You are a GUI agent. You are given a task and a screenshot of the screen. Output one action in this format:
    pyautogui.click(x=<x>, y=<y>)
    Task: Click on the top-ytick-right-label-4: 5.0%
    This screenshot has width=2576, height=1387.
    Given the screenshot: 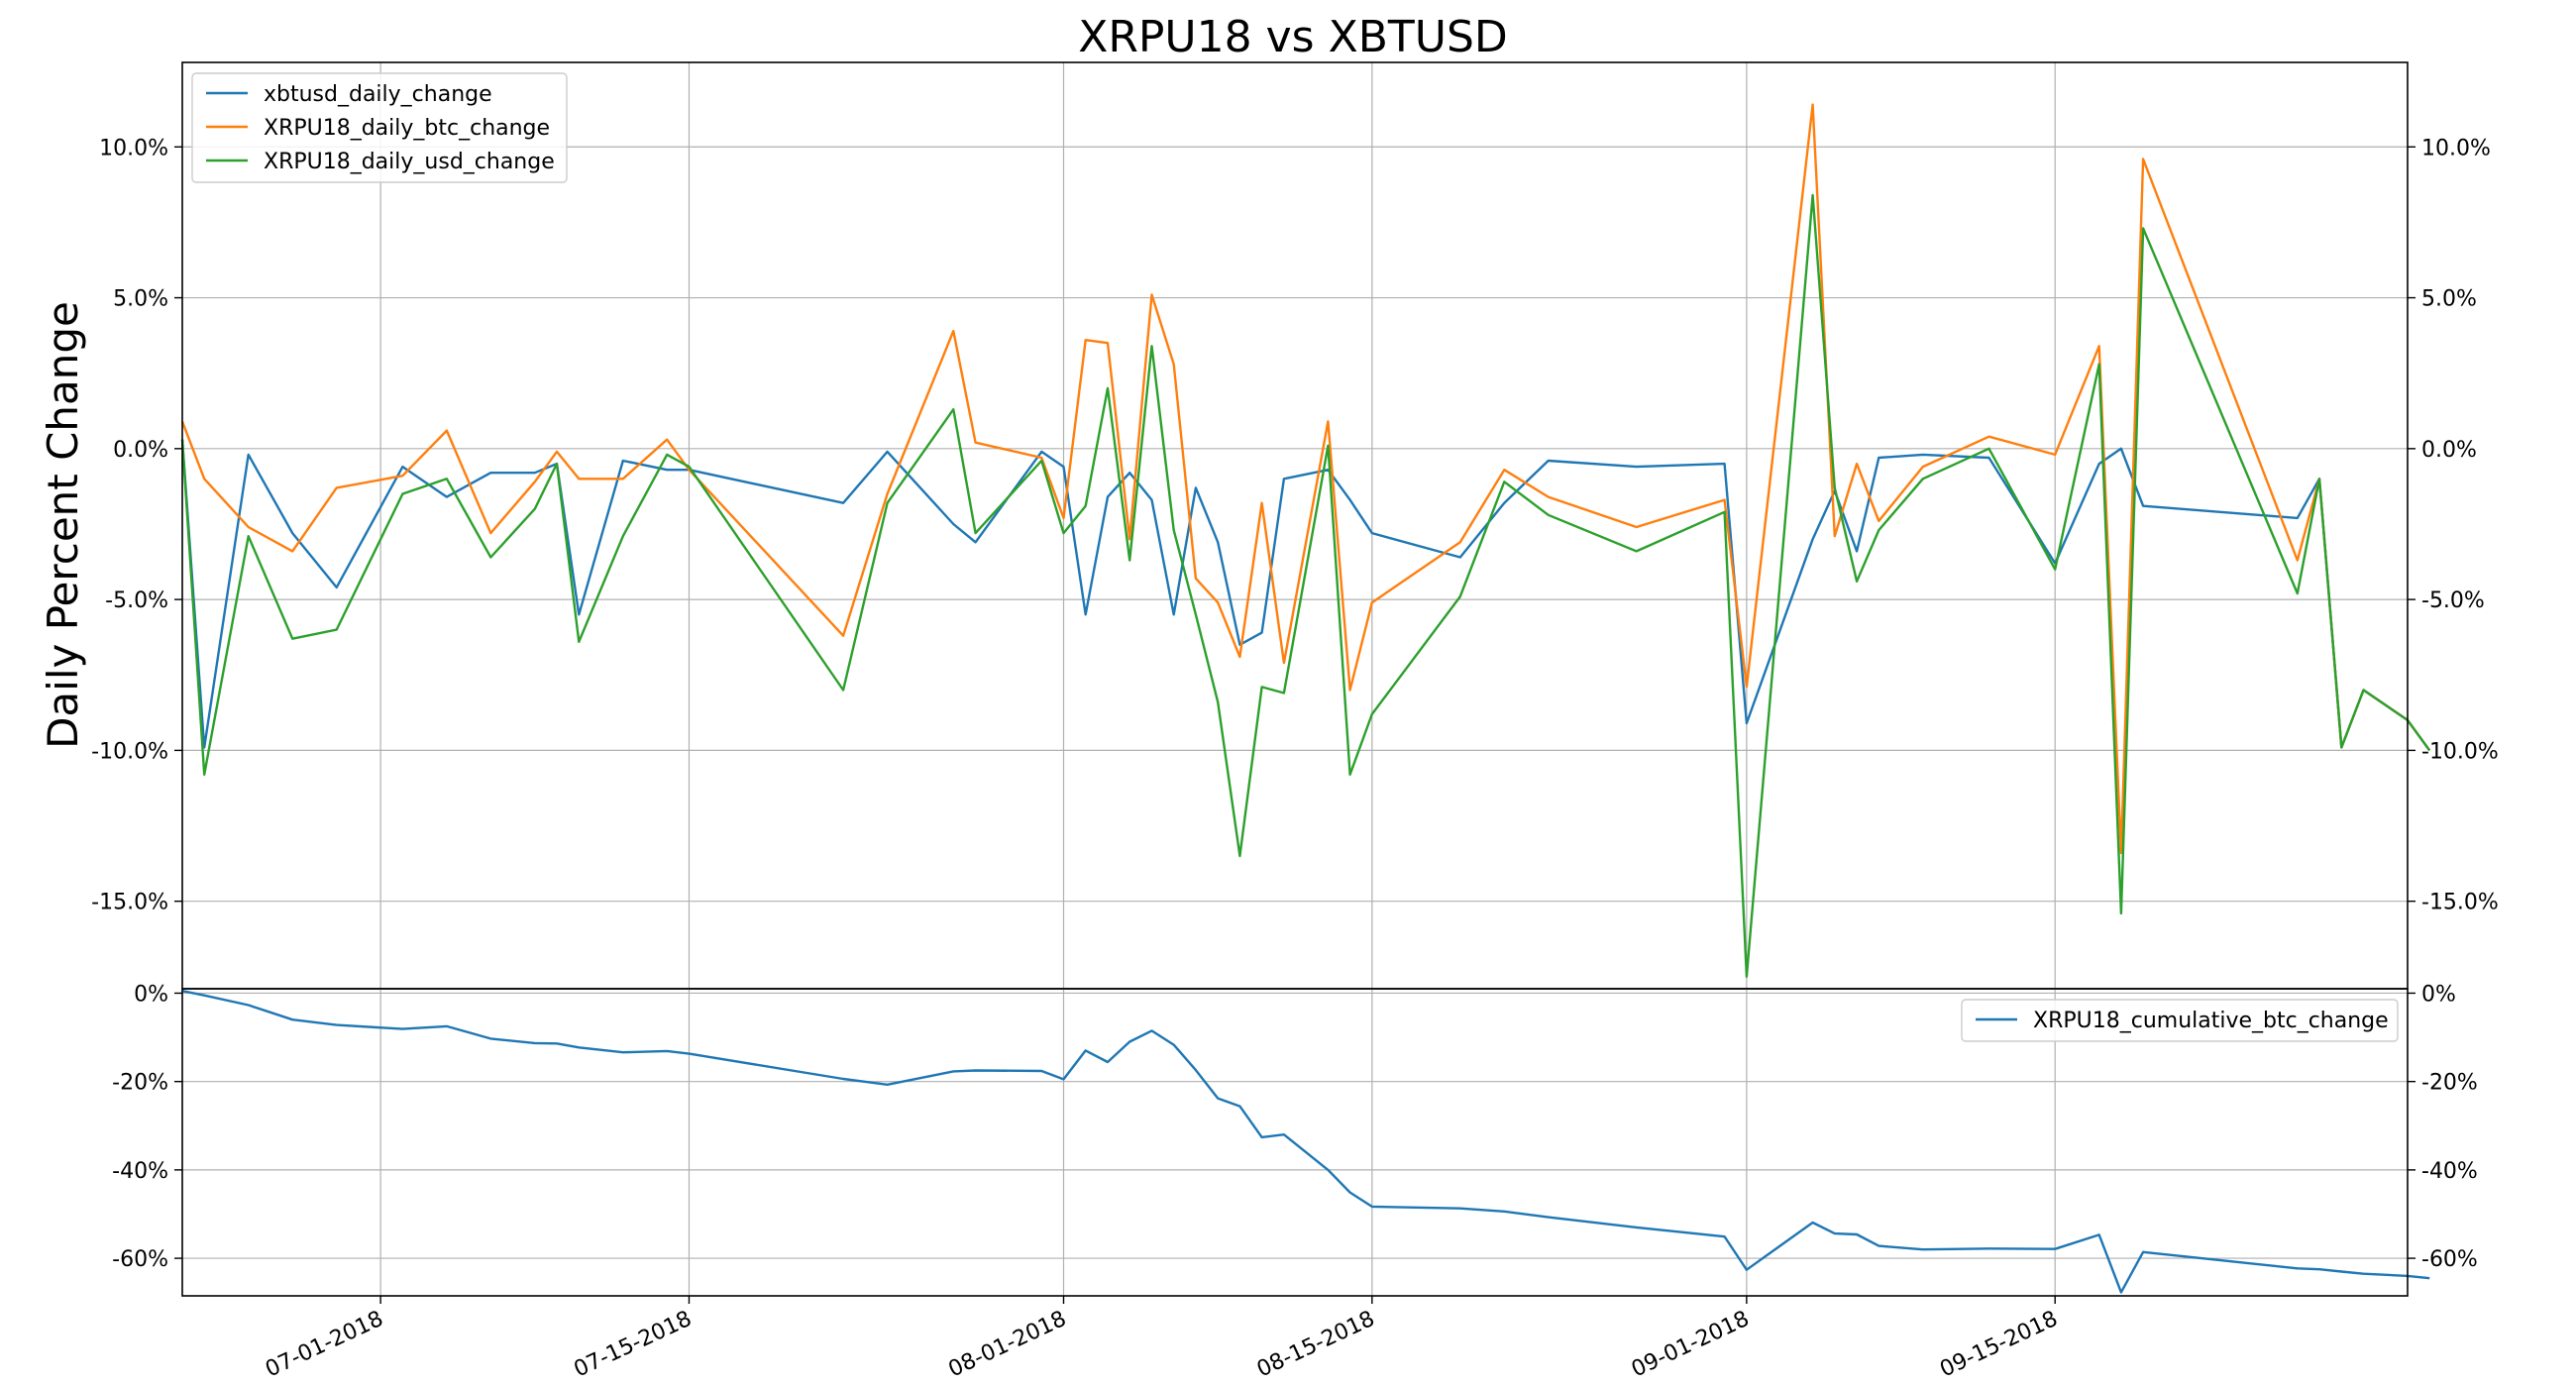 What is the action you would take?
    pyautogui.click(x=2449, y=299)
    